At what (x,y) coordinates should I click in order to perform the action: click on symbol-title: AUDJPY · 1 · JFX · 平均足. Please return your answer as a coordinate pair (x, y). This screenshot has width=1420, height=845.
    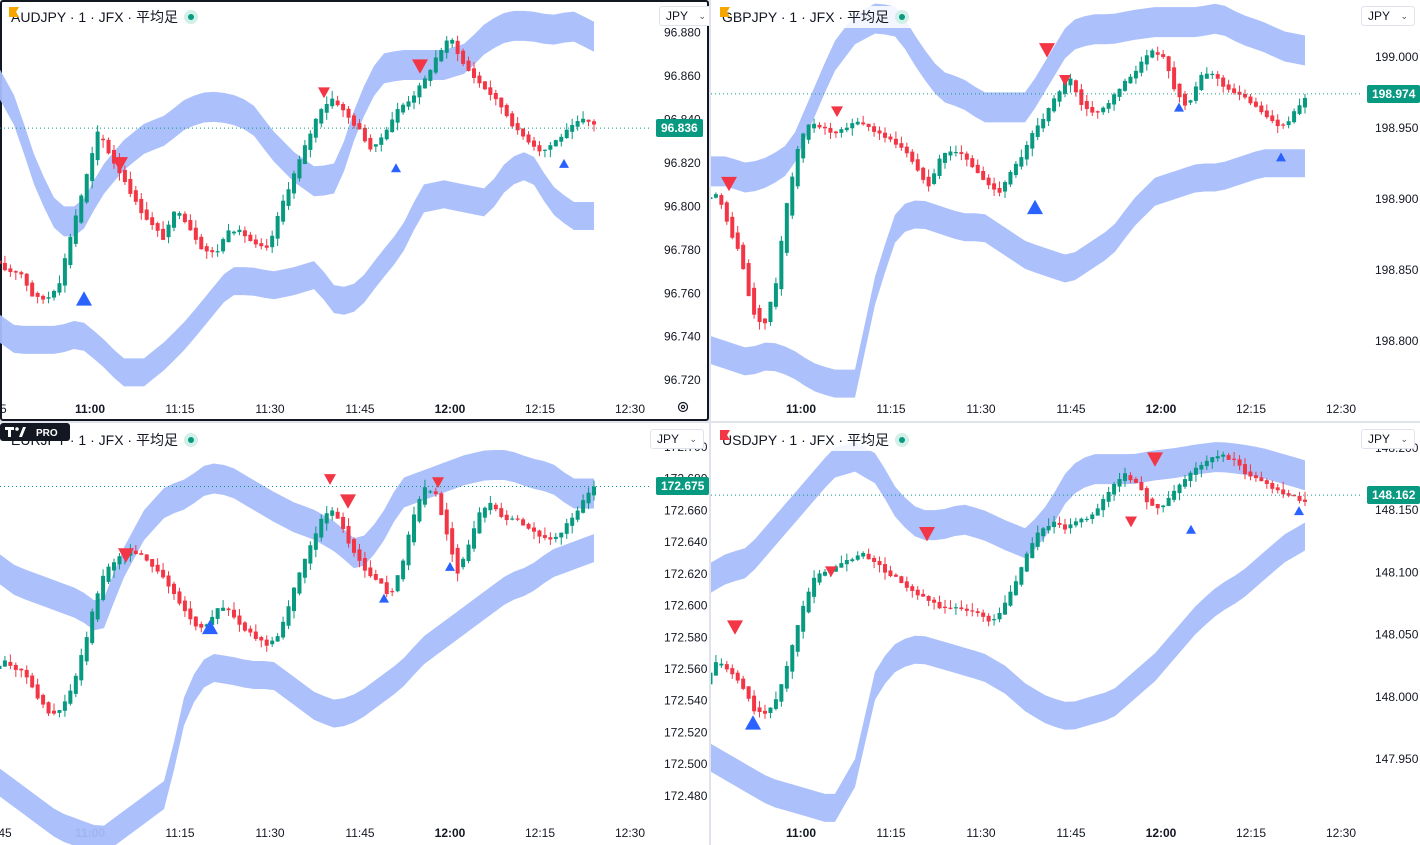
    Looking at the image, I should click on (94, 17).